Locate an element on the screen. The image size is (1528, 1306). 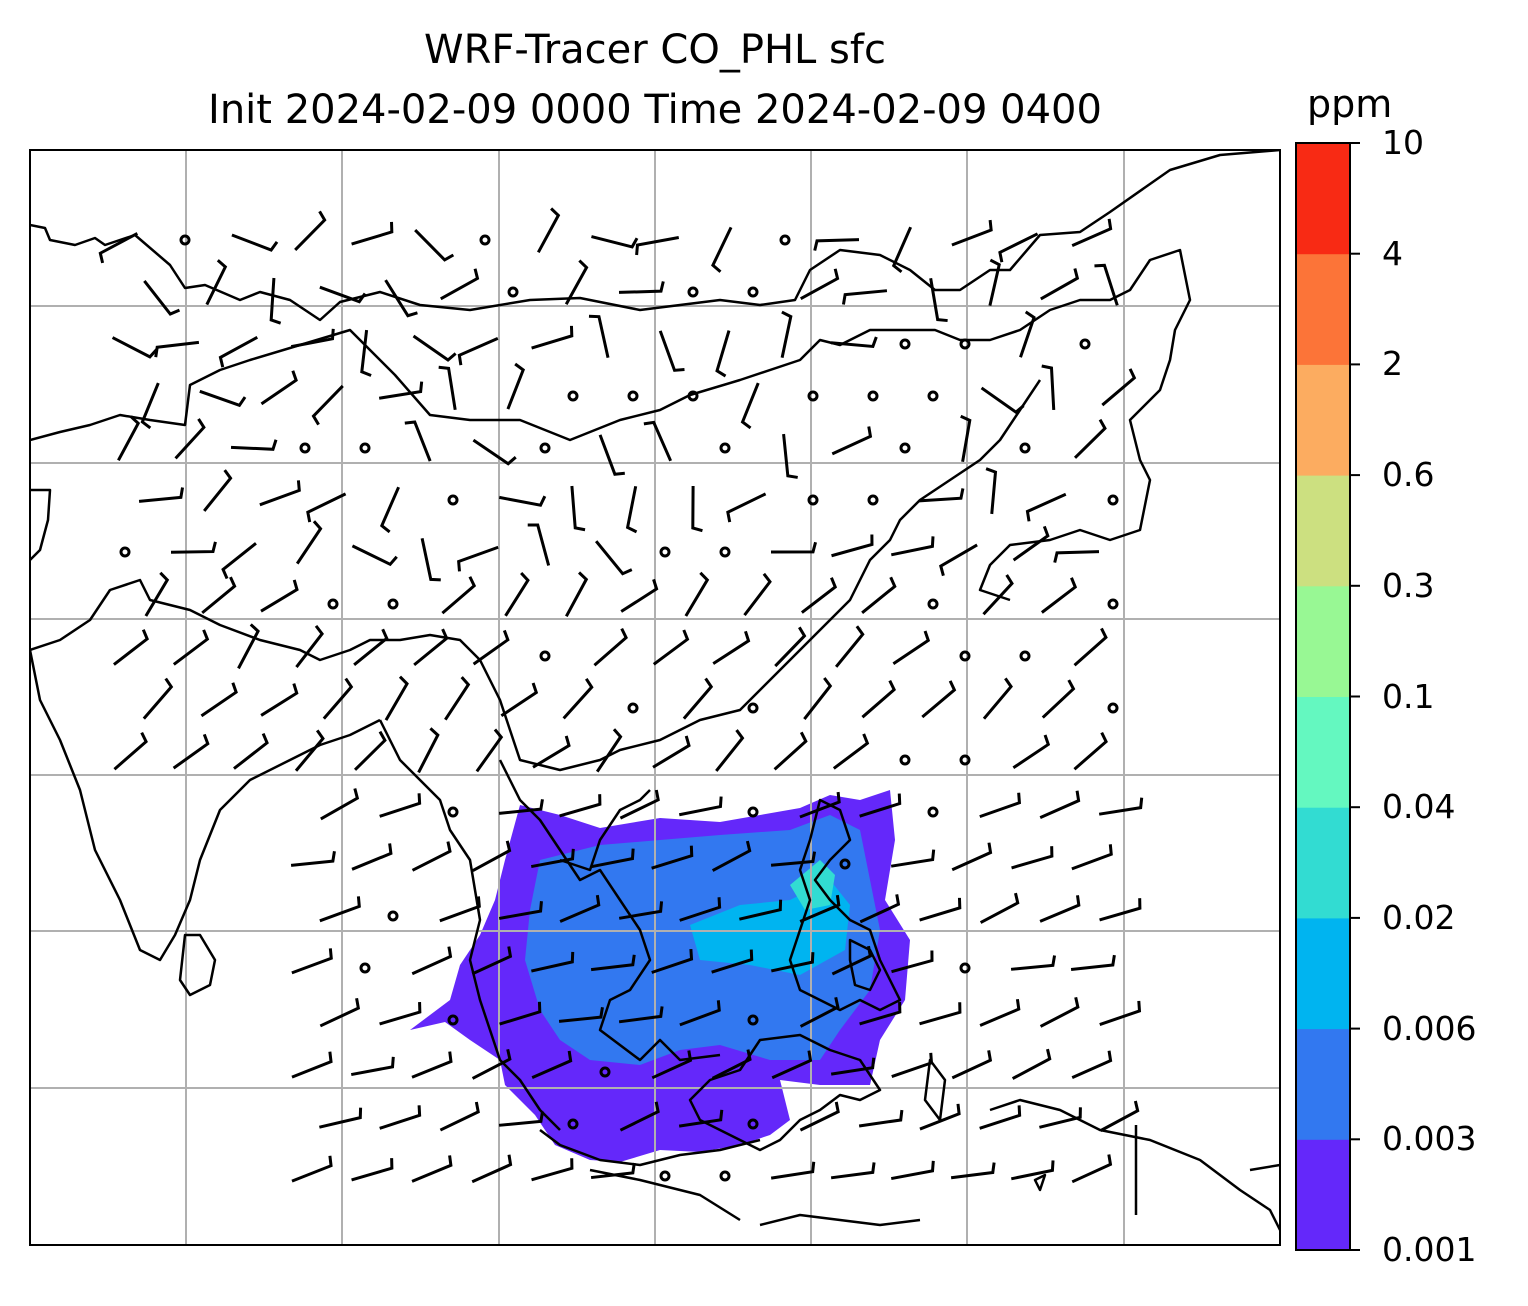
colorbar-tick-label: 0.003 is located at coordinates (1429, 1139).